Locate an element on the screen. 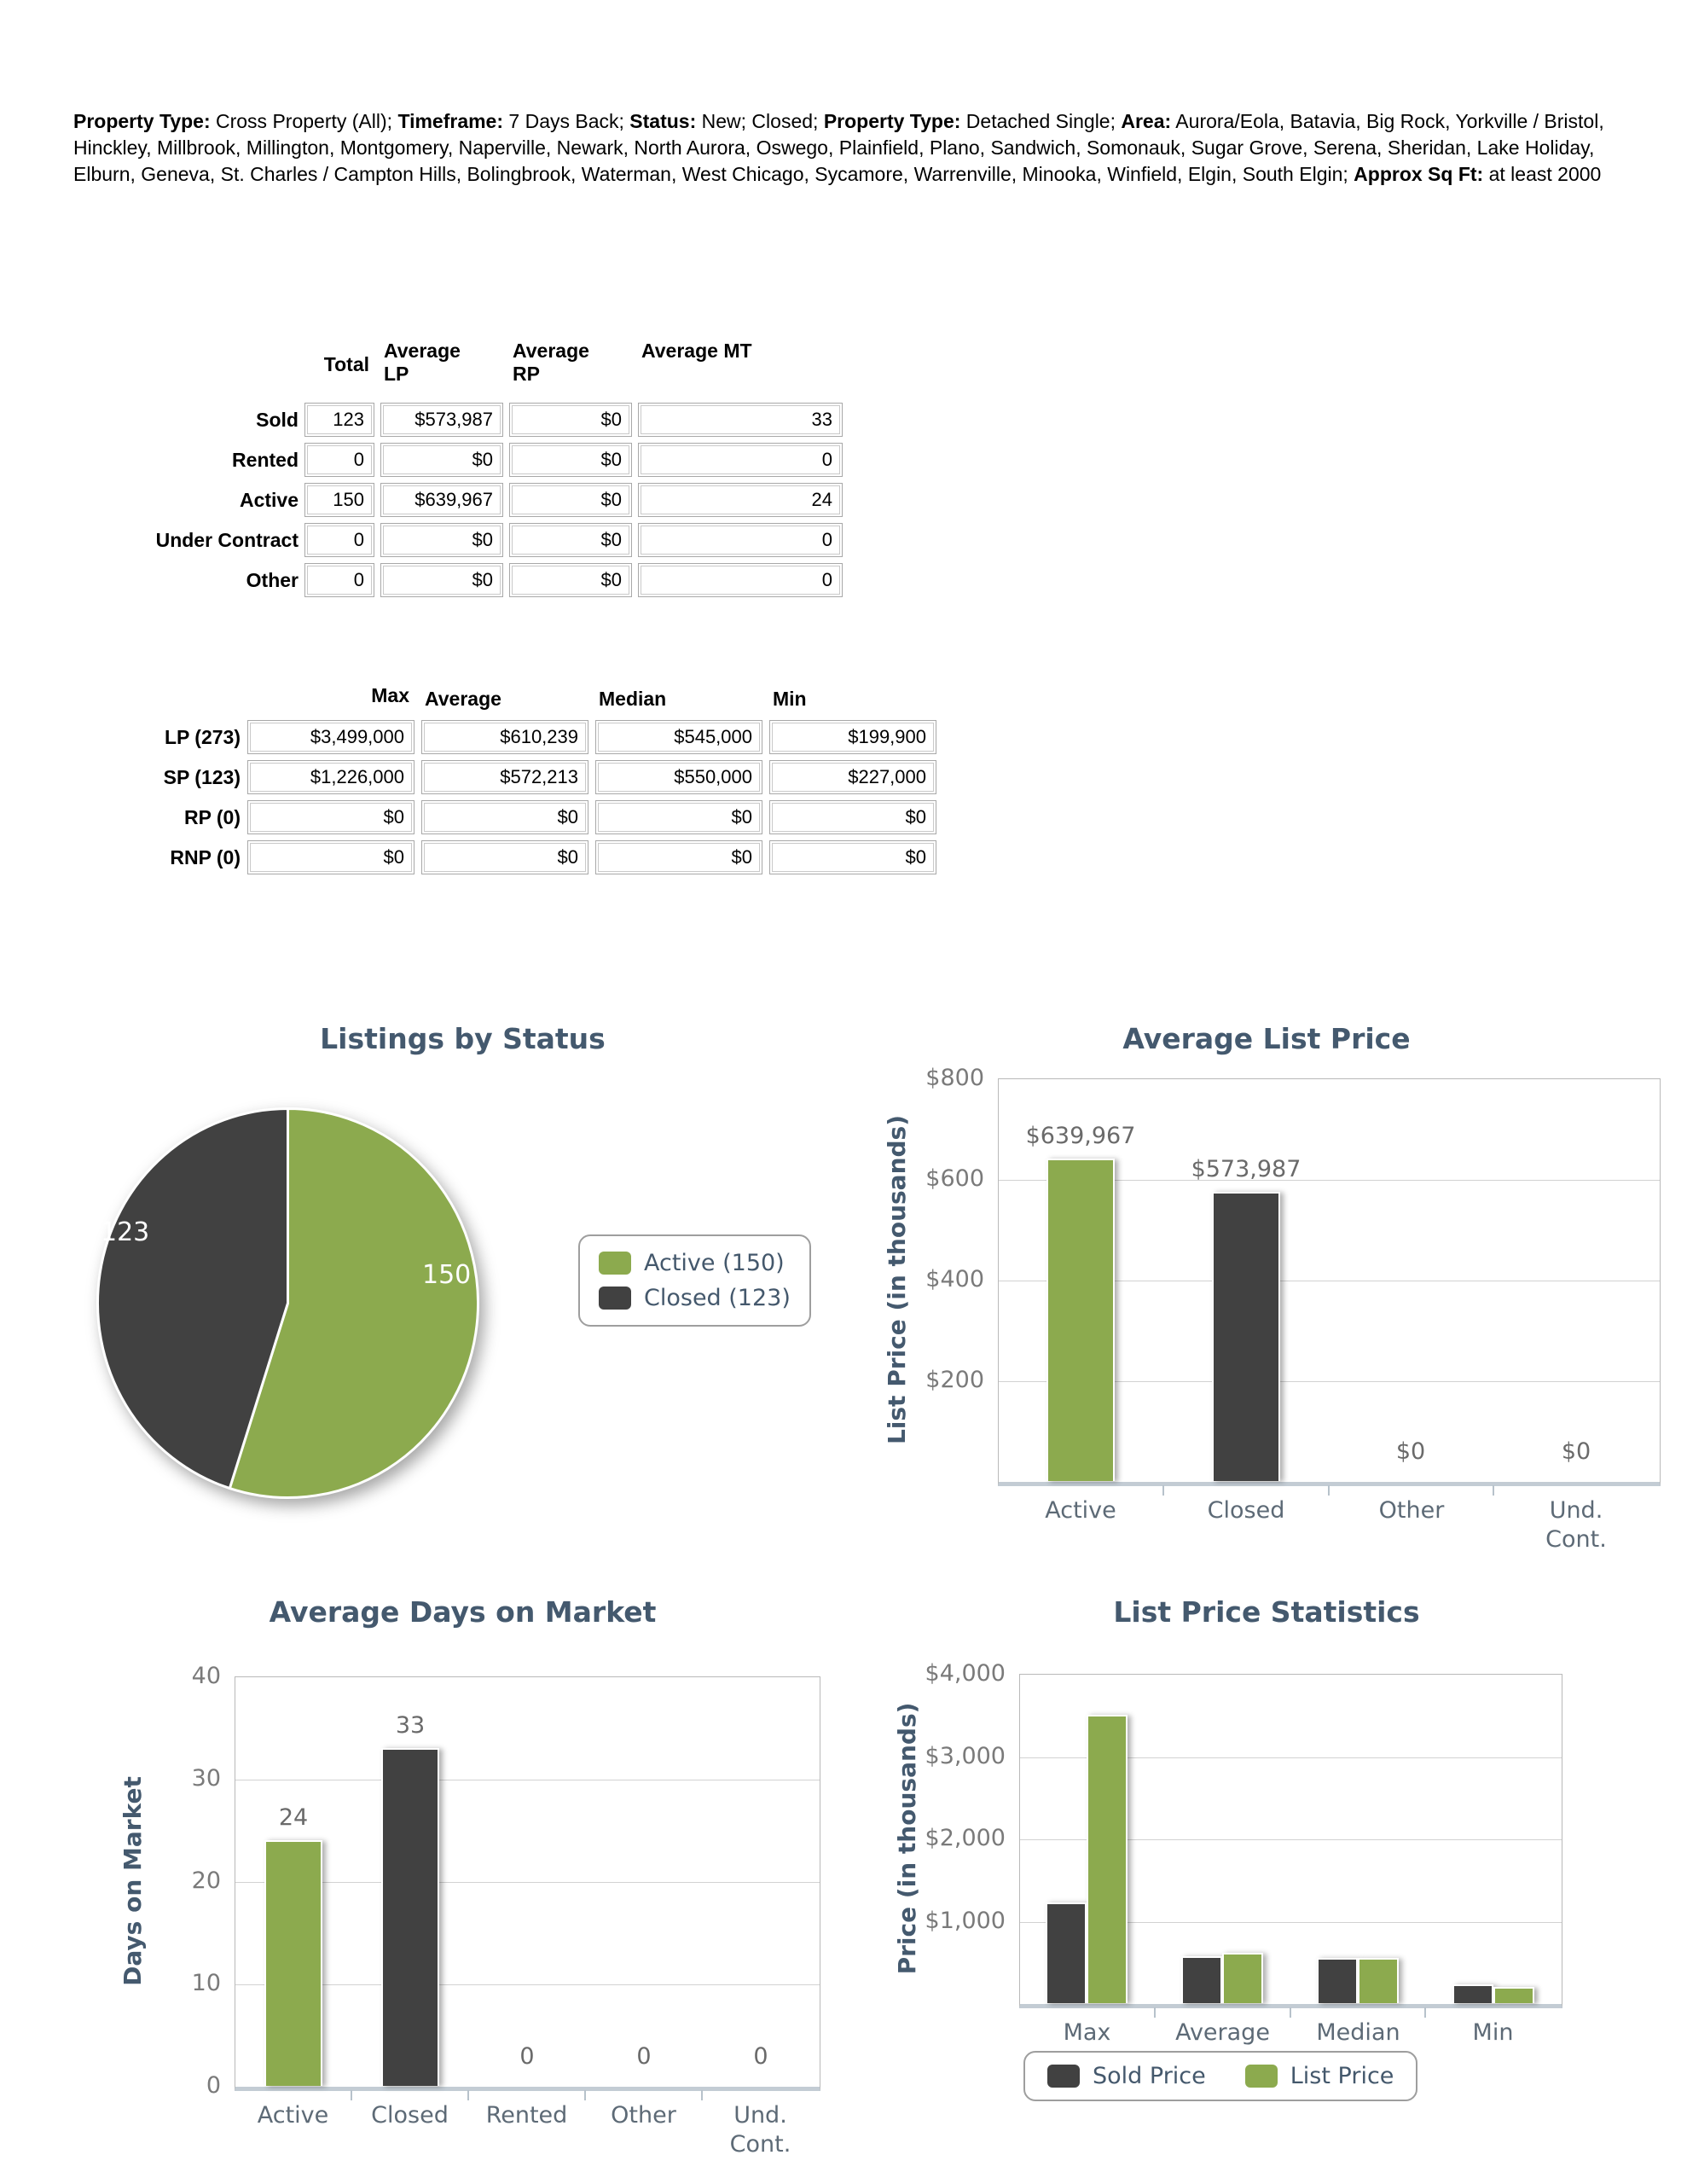  table-header-cell: Average LP is located at coordinates (422, 363).